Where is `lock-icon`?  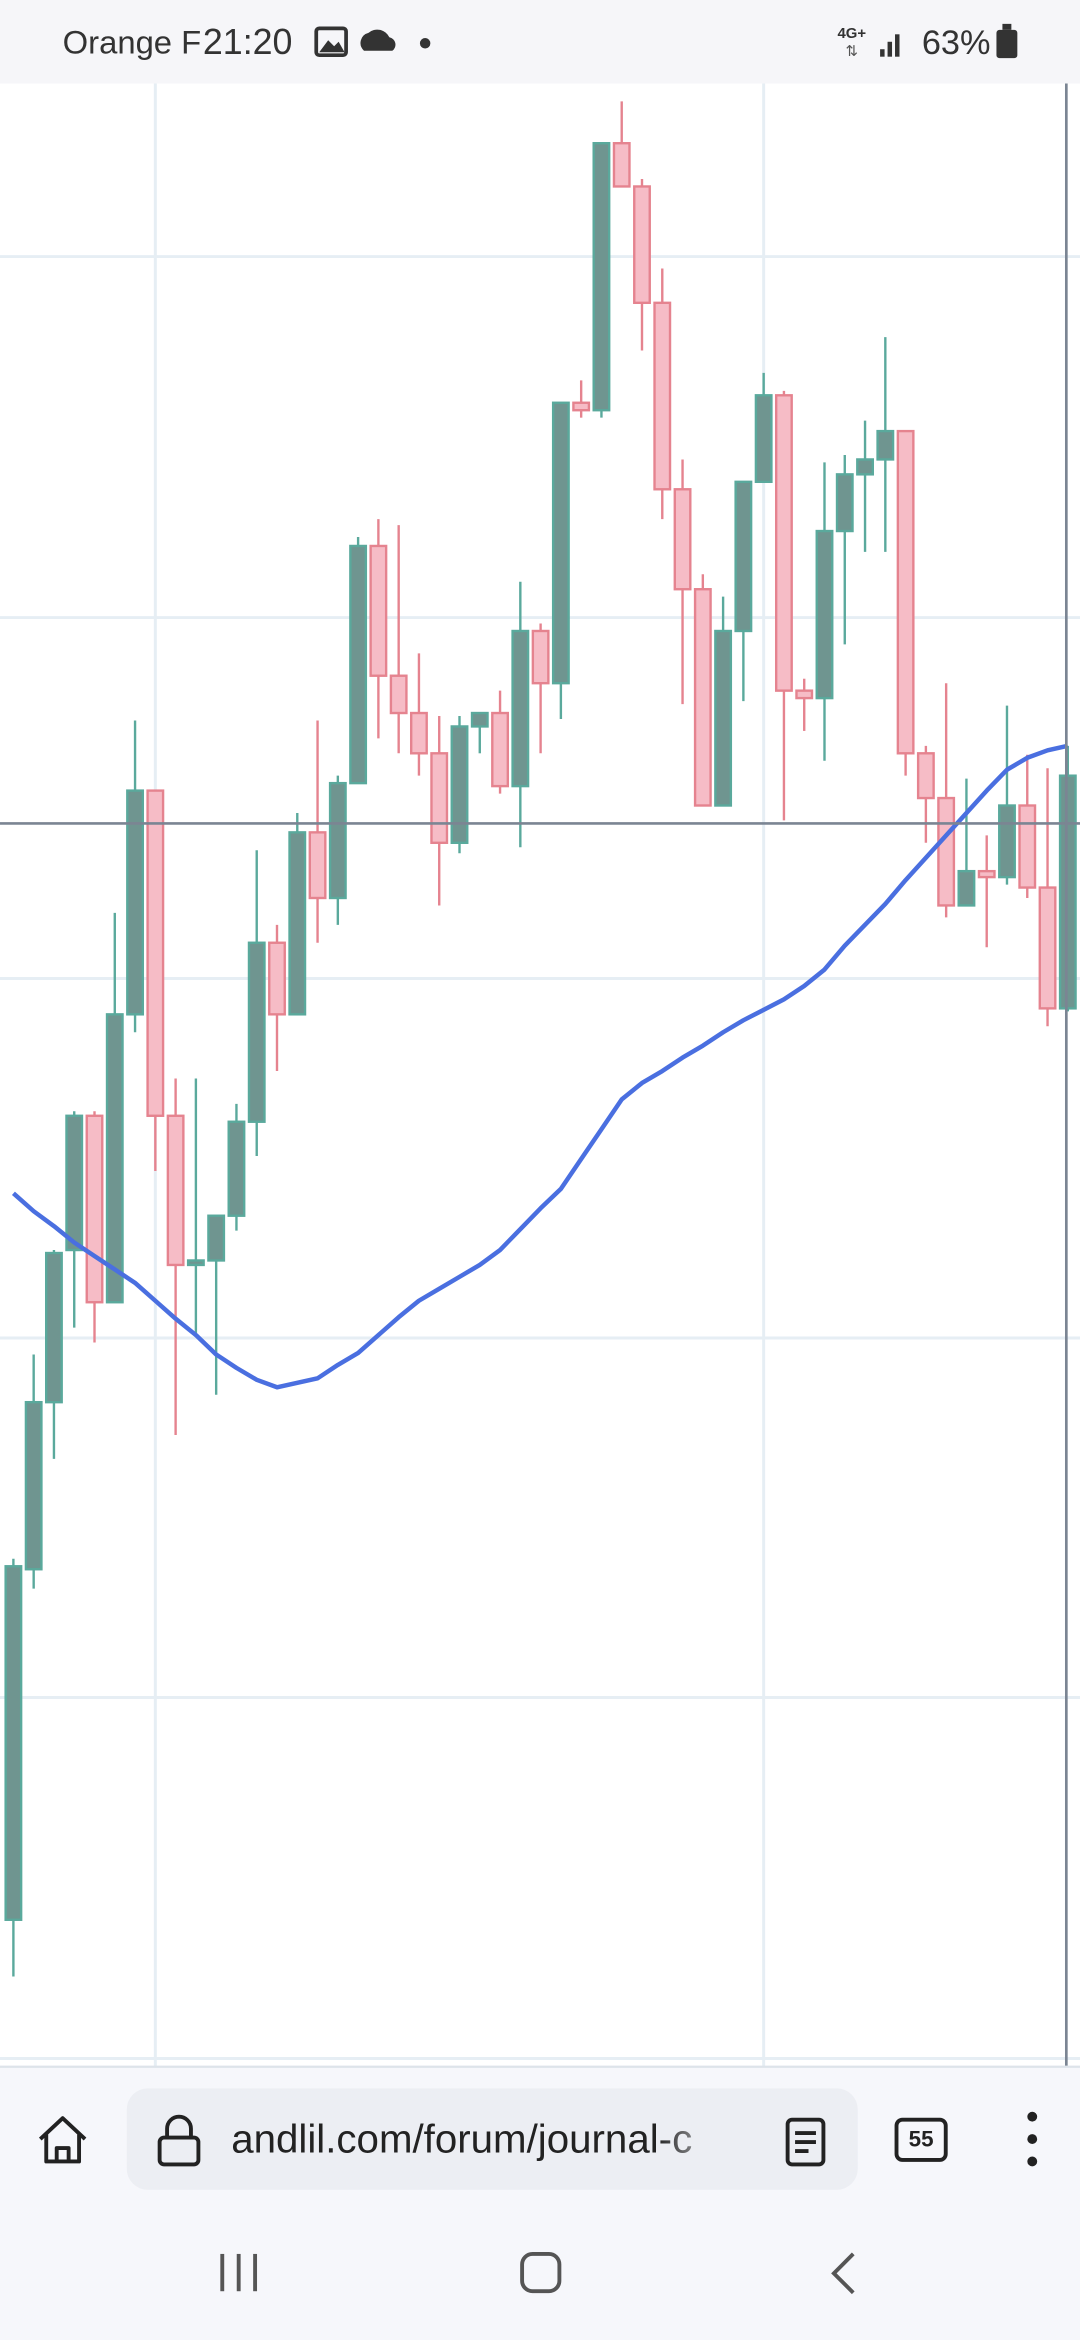
lock-icon is located at coordinates (179, 2140).